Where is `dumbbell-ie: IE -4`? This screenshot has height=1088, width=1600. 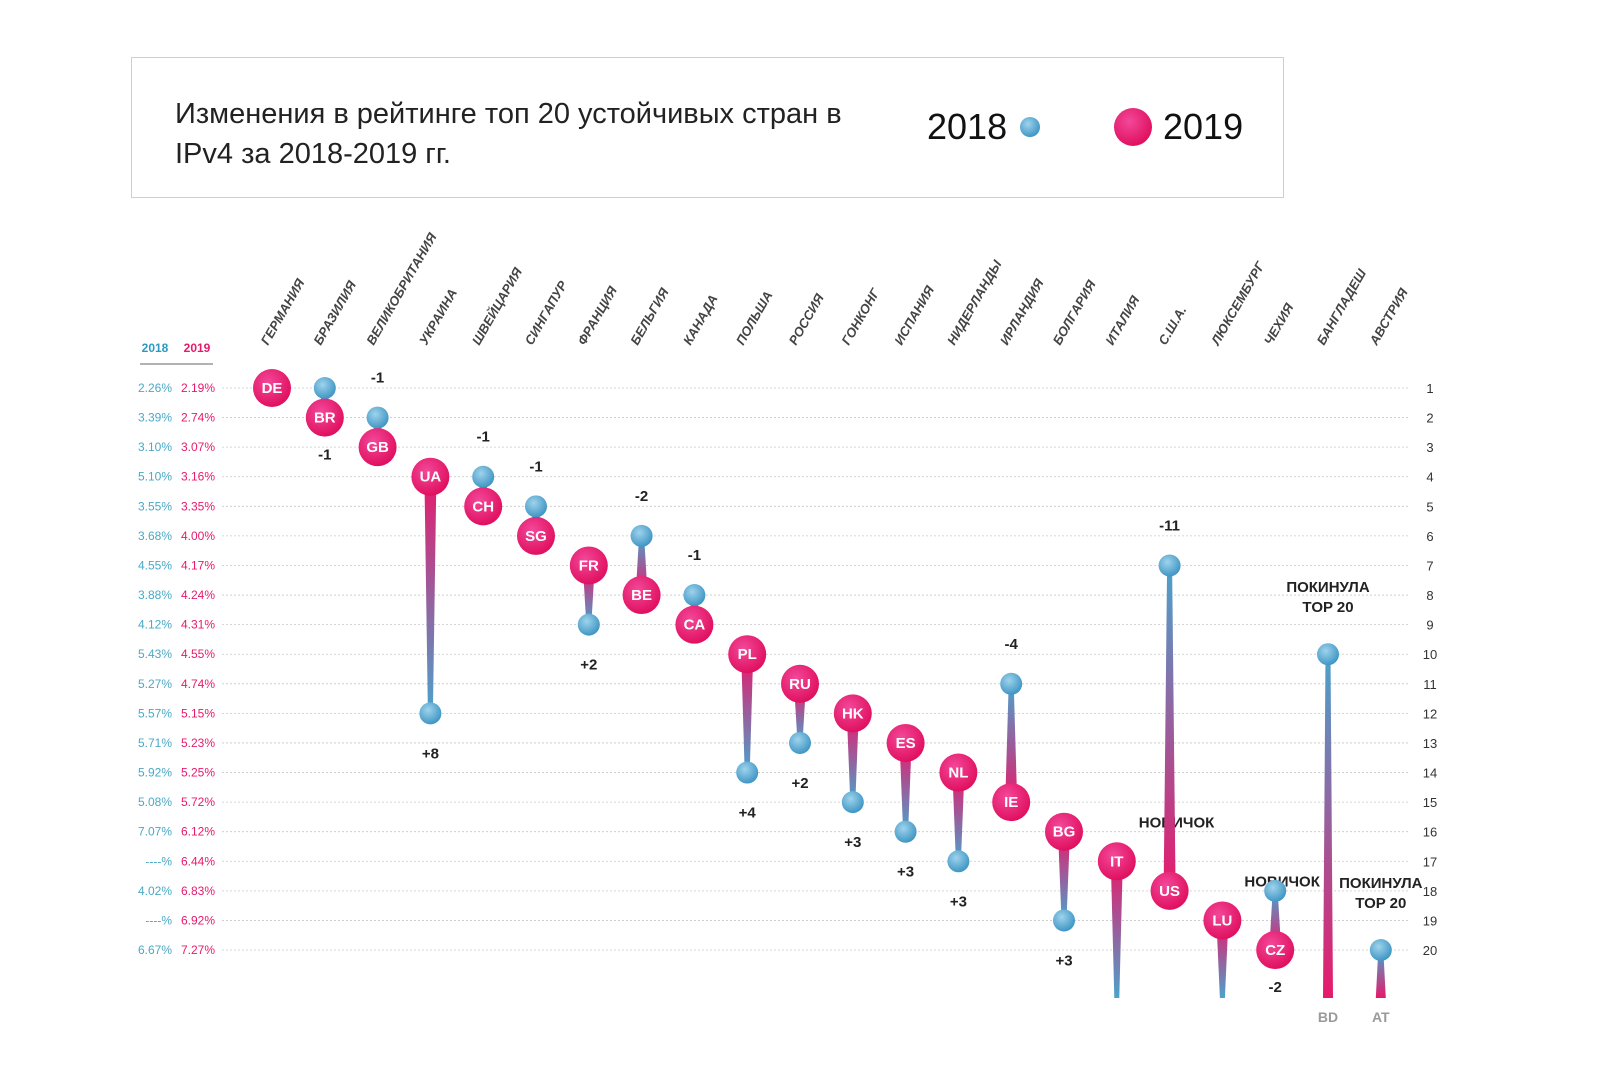 dumbbell-ie: IE -4 is located at coordinates (1011, 729).